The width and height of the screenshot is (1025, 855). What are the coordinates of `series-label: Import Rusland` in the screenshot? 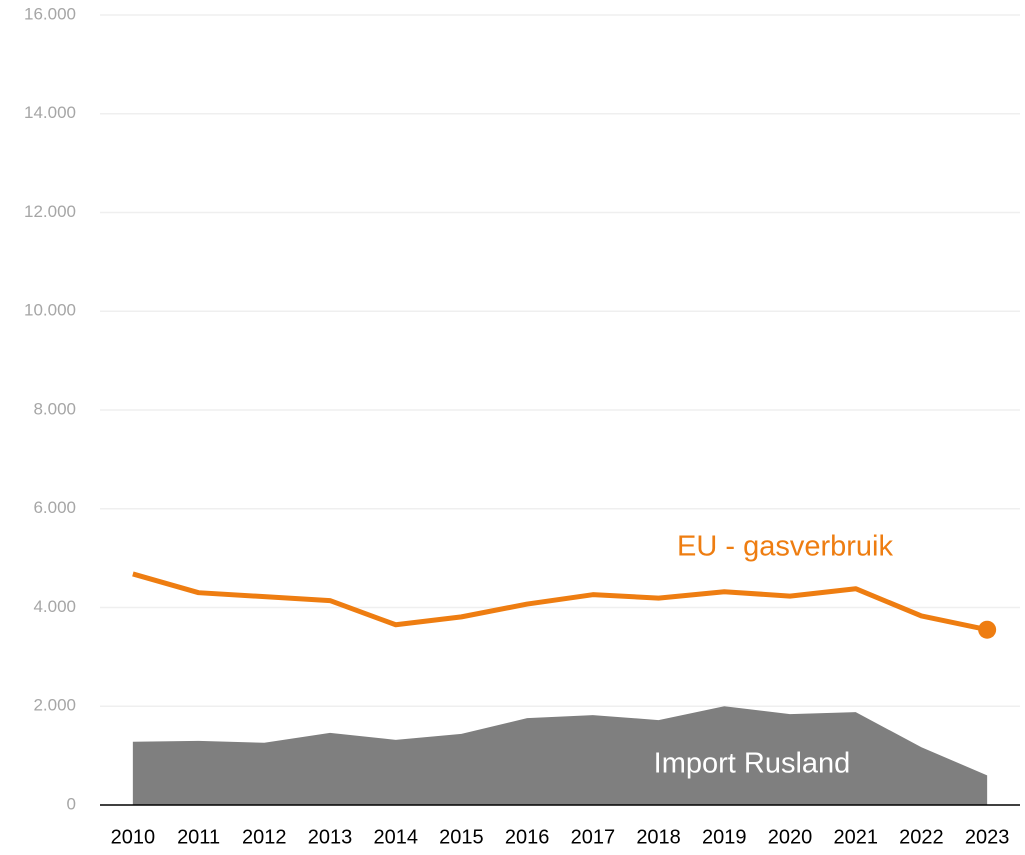 It's located at (752, 764).